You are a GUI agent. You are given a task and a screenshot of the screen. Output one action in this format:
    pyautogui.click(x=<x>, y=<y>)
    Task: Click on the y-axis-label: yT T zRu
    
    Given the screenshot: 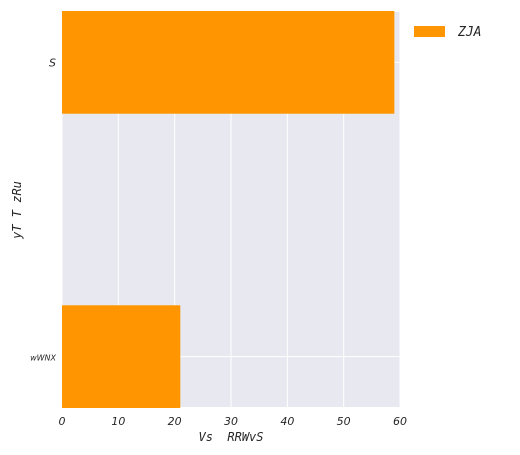 What is the action you would take?
    pyautogui.click(x=17, y=210)
    